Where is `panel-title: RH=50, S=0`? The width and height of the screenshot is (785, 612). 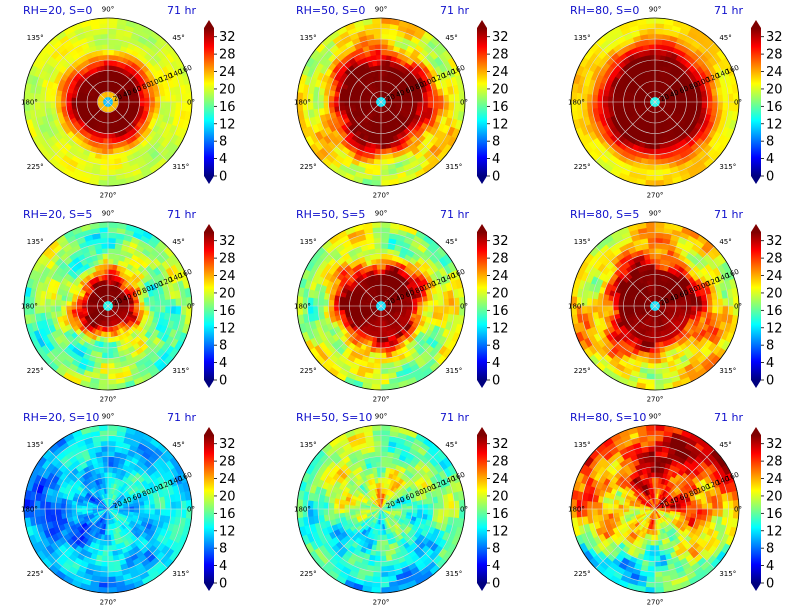 panel-title: RH=50, S=0 is located at coordinates (330, 10).